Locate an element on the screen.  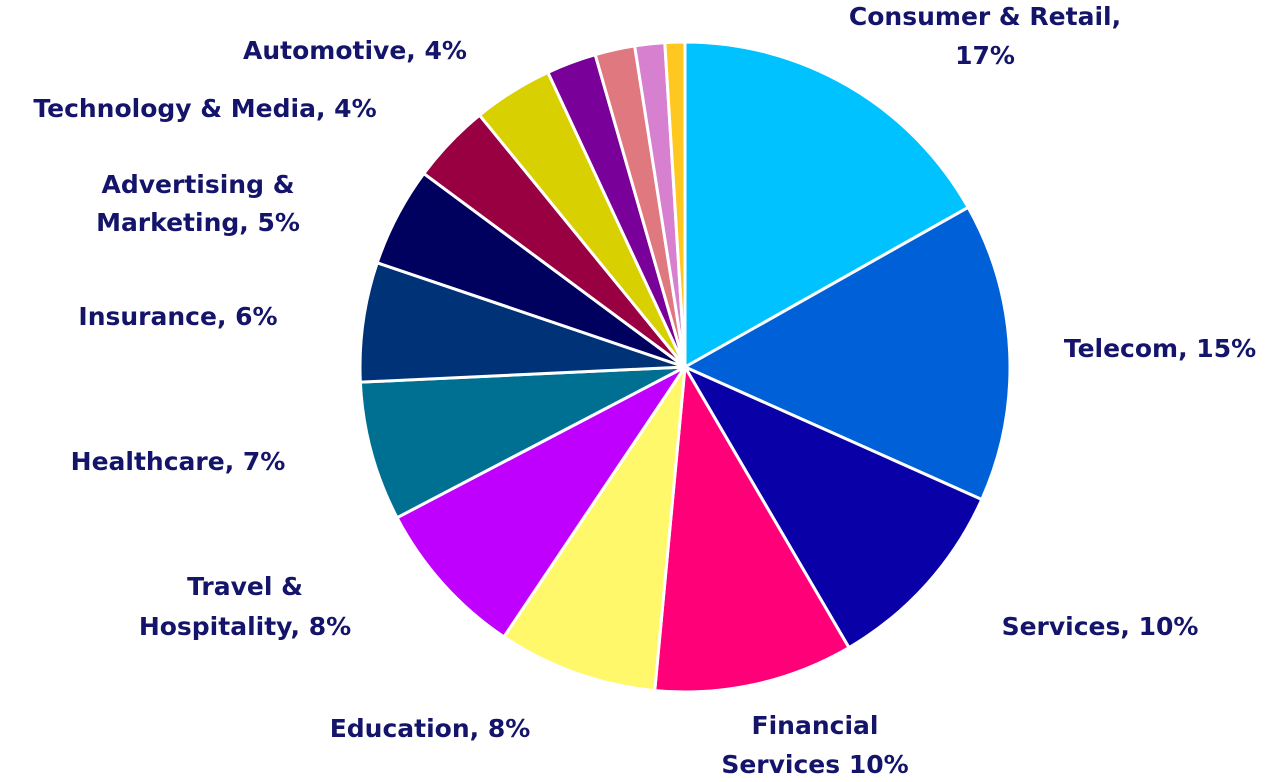
slice-label: Services 10% is located at coordinates (814, 764).